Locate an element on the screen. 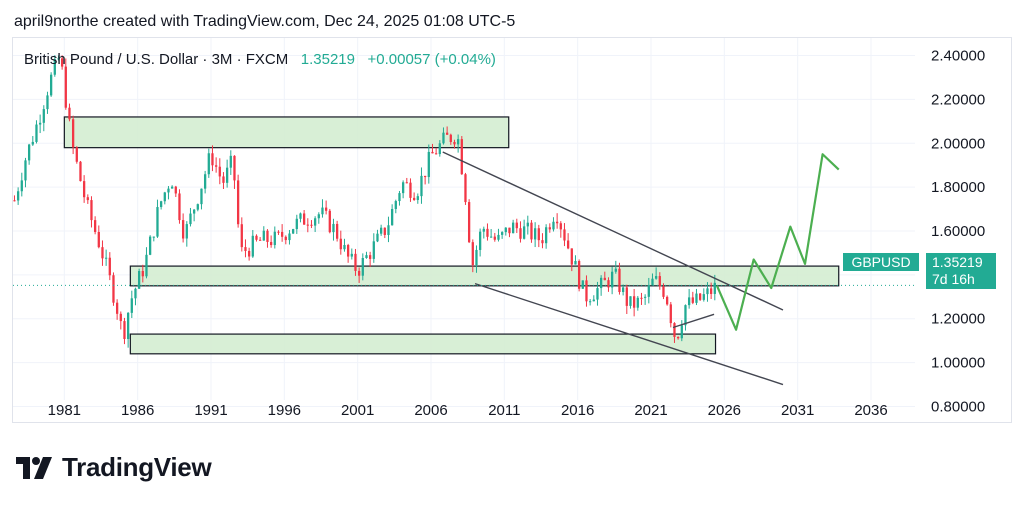  current-price-label: 1.35219 is located at coordinates (957, 262).